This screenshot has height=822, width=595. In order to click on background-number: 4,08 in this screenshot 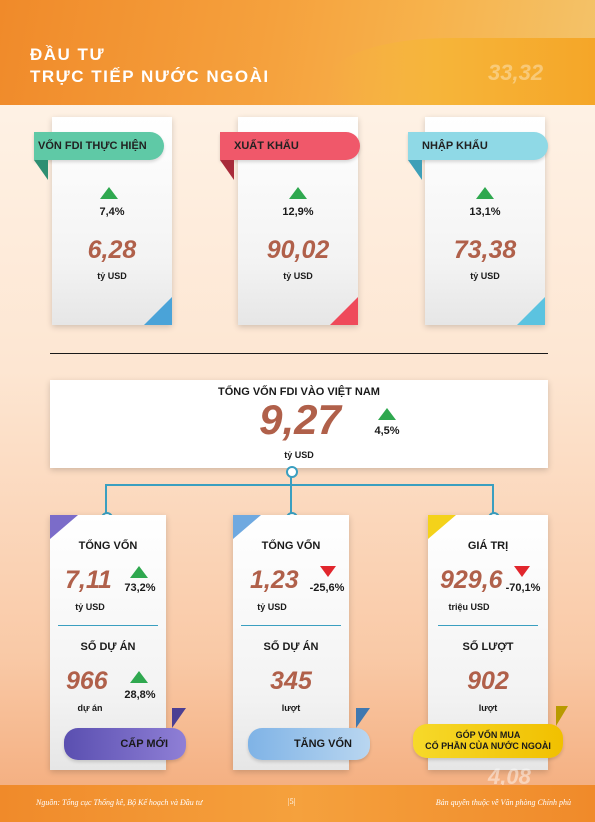, I will do `click(509, 776)`.